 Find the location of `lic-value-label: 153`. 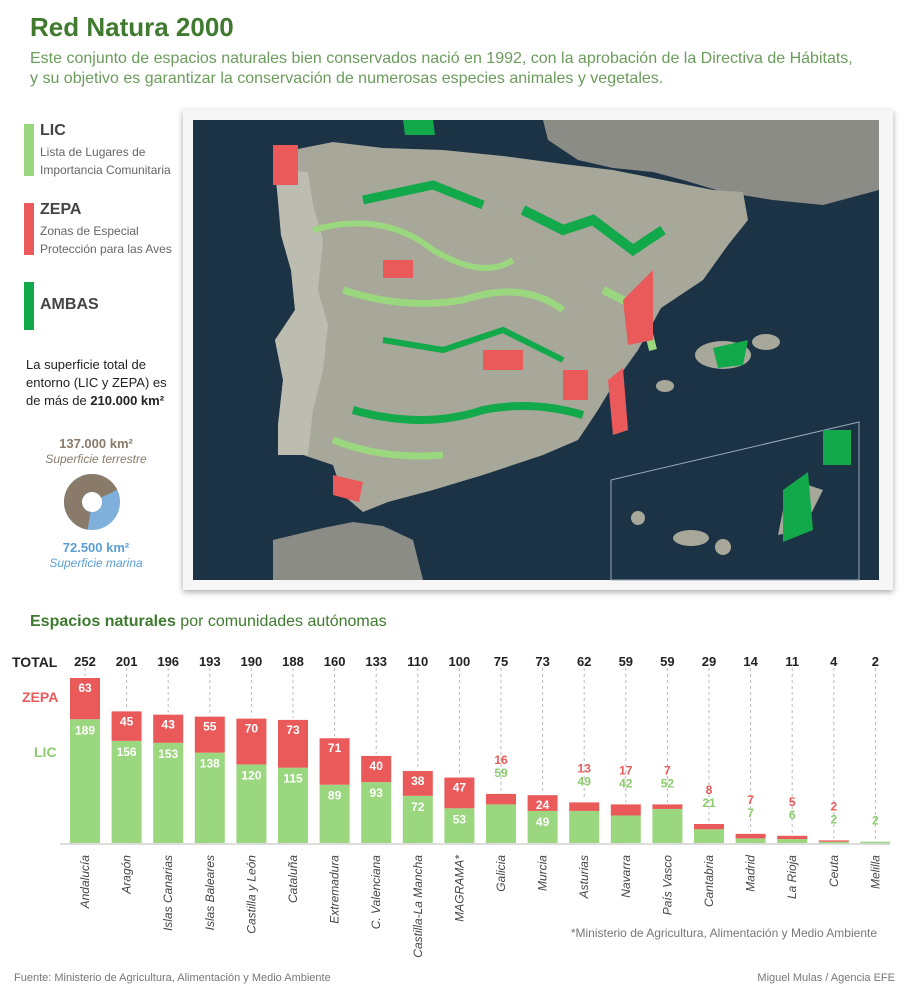

lic-value-label: 153 is located at coordinates (168, 754).